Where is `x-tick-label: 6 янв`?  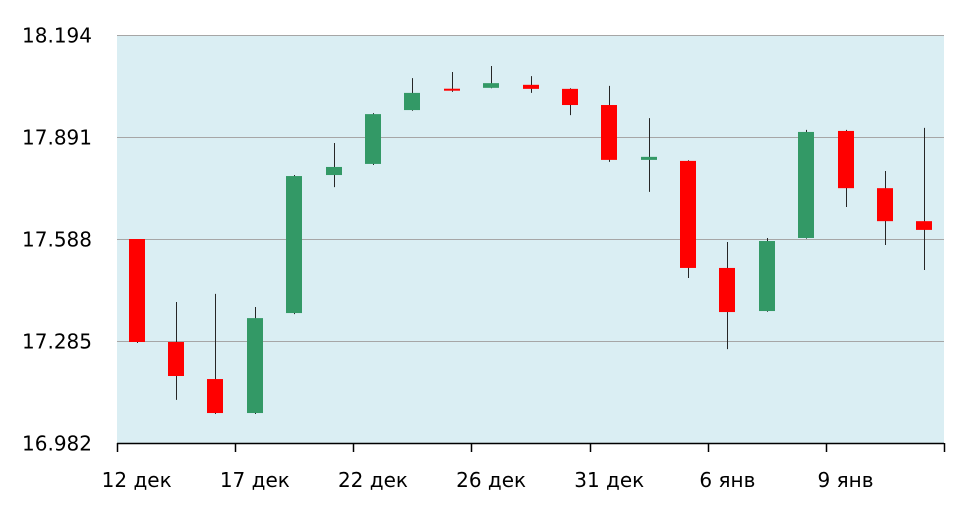 x-tick-label: 6 янв is located at coordinates (727, 480).